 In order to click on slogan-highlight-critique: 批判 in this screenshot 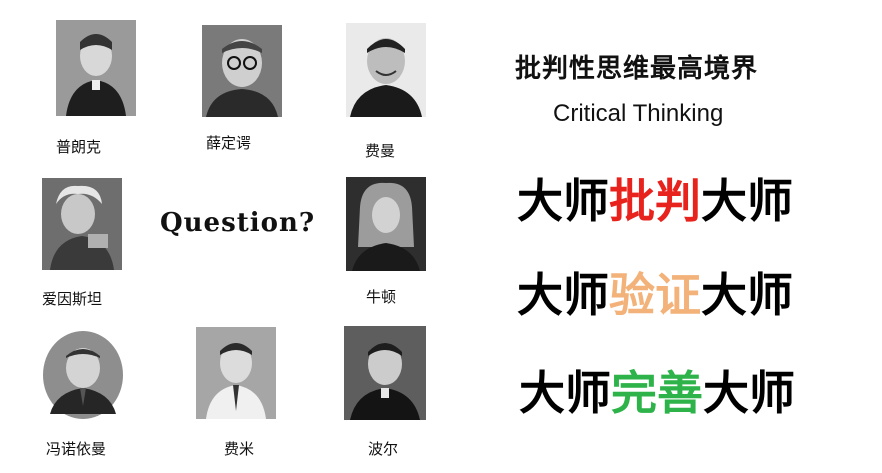, I will do `click(655, 201)`.